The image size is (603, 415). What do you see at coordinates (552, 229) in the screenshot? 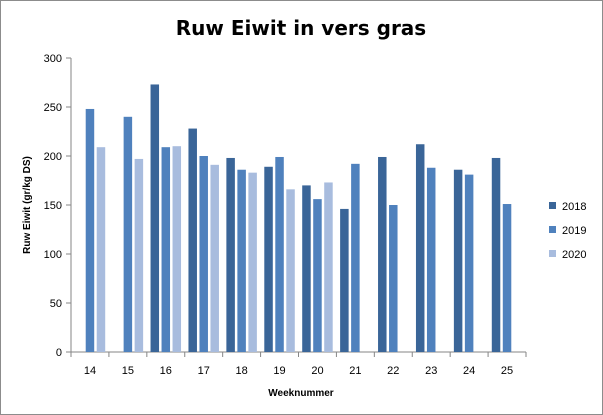
I see `legend-swatch-2019` at bounding box center [552, 229].